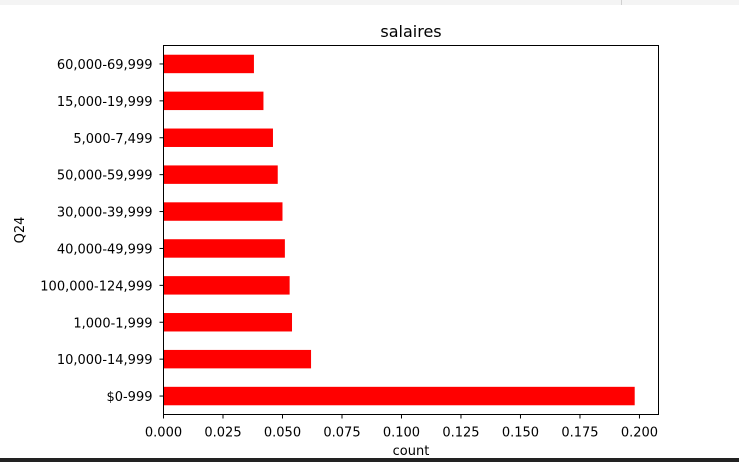  I want to click on y-tick-label: $0-999, so click(129, 397).